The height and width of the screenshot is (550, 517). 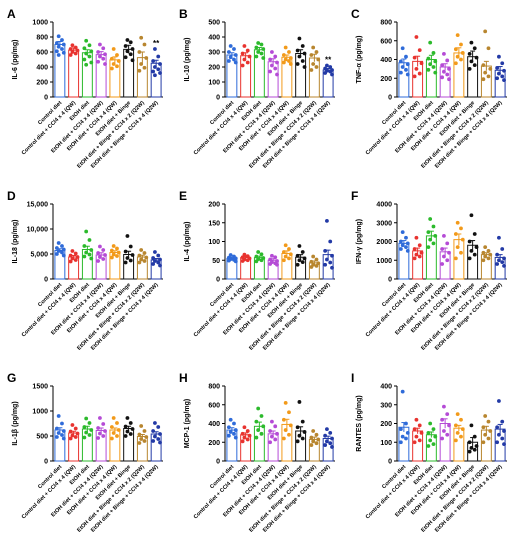 What do you see at coordinates (218, 98) in the screenshot?
I see `y-tick-label: 0` at bounding box center [218, 98].